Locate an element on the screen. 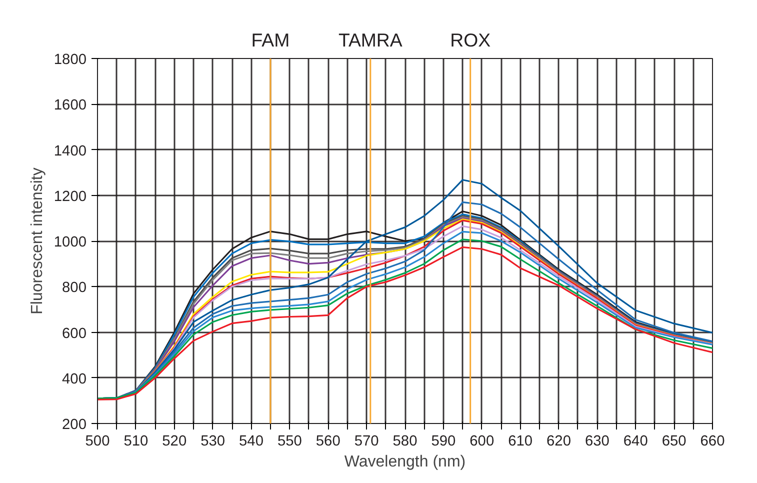 Image resolution: width=757 pixels, height=483 pixels. y-tick-label: 1000 is located at coordinates (70, 242).